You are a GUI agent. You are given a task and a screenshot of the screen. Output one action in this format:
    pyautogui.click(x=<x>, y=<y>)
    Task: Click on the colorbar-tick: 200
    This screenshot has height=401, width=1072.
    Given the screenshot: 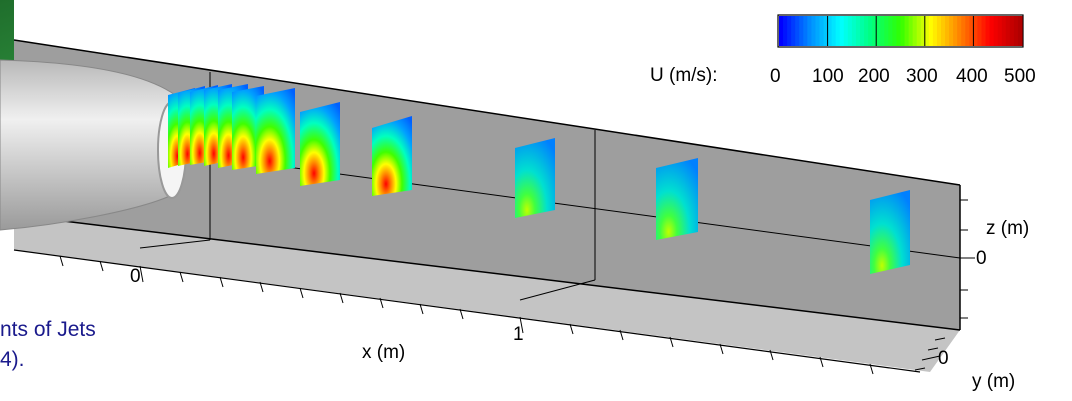 What is the action you would take?
    pyautogui.click(x=874, y=76)
    